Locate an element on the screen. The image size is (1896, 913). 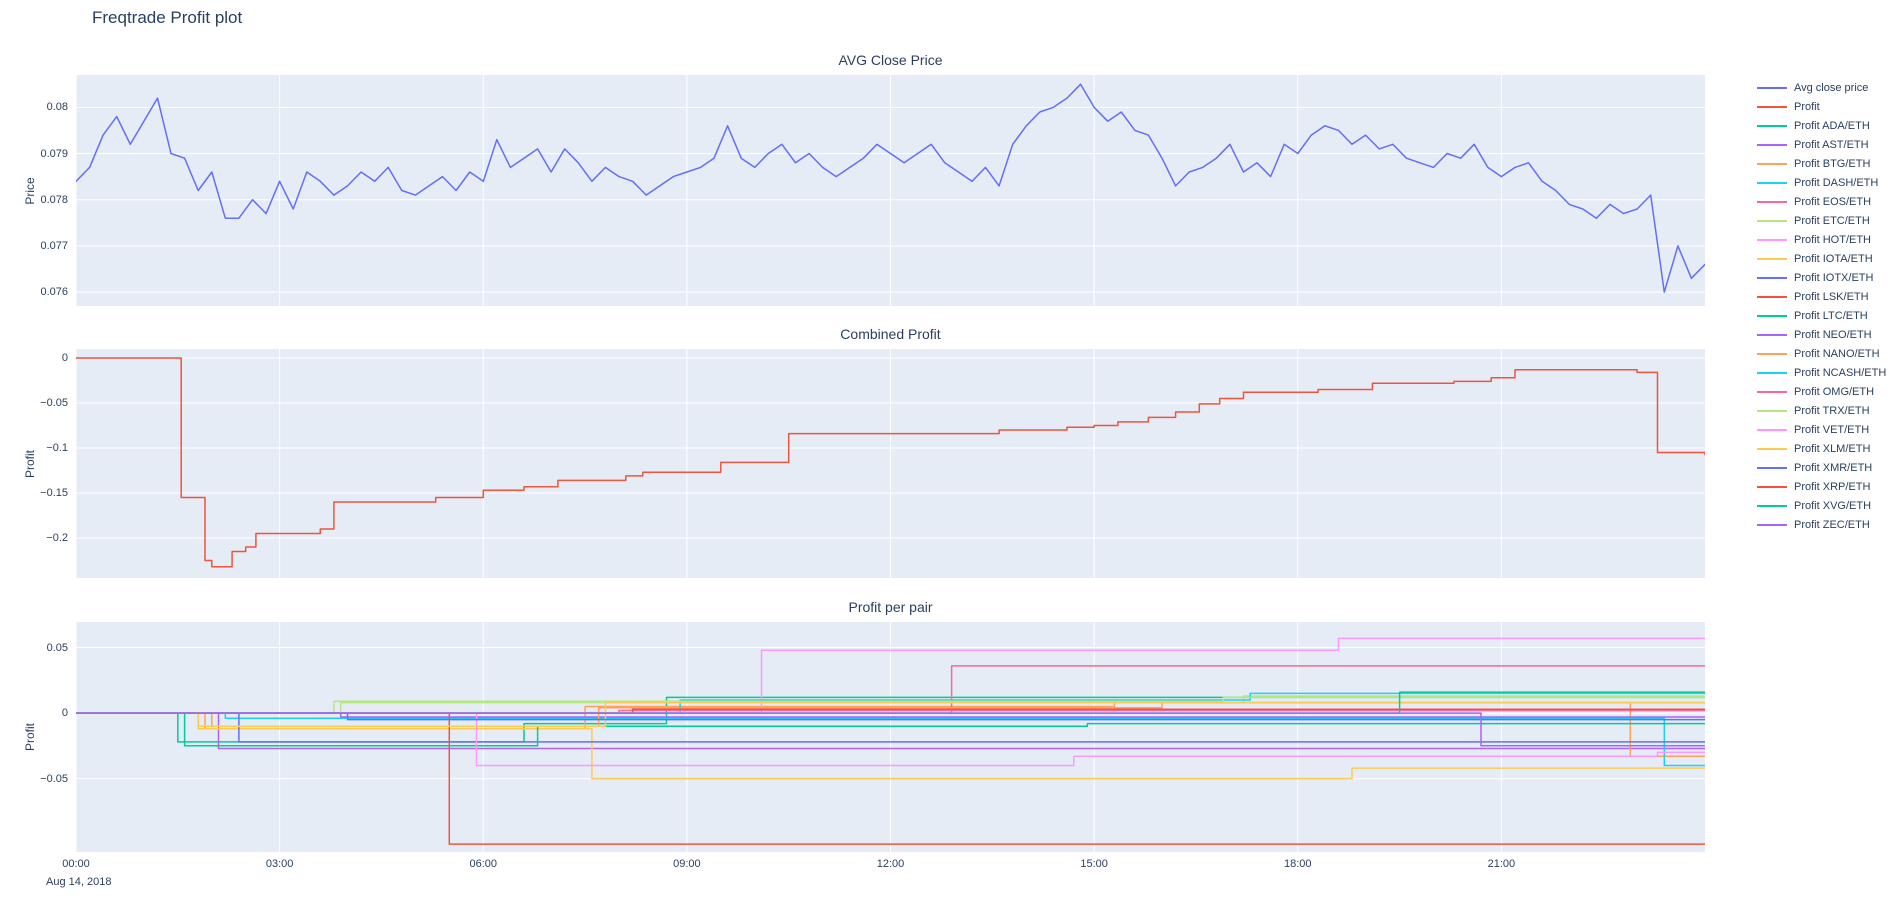
legend-item-profit-ada-eth: Profit ADA/ETH is located at coordinates (1821, 125).